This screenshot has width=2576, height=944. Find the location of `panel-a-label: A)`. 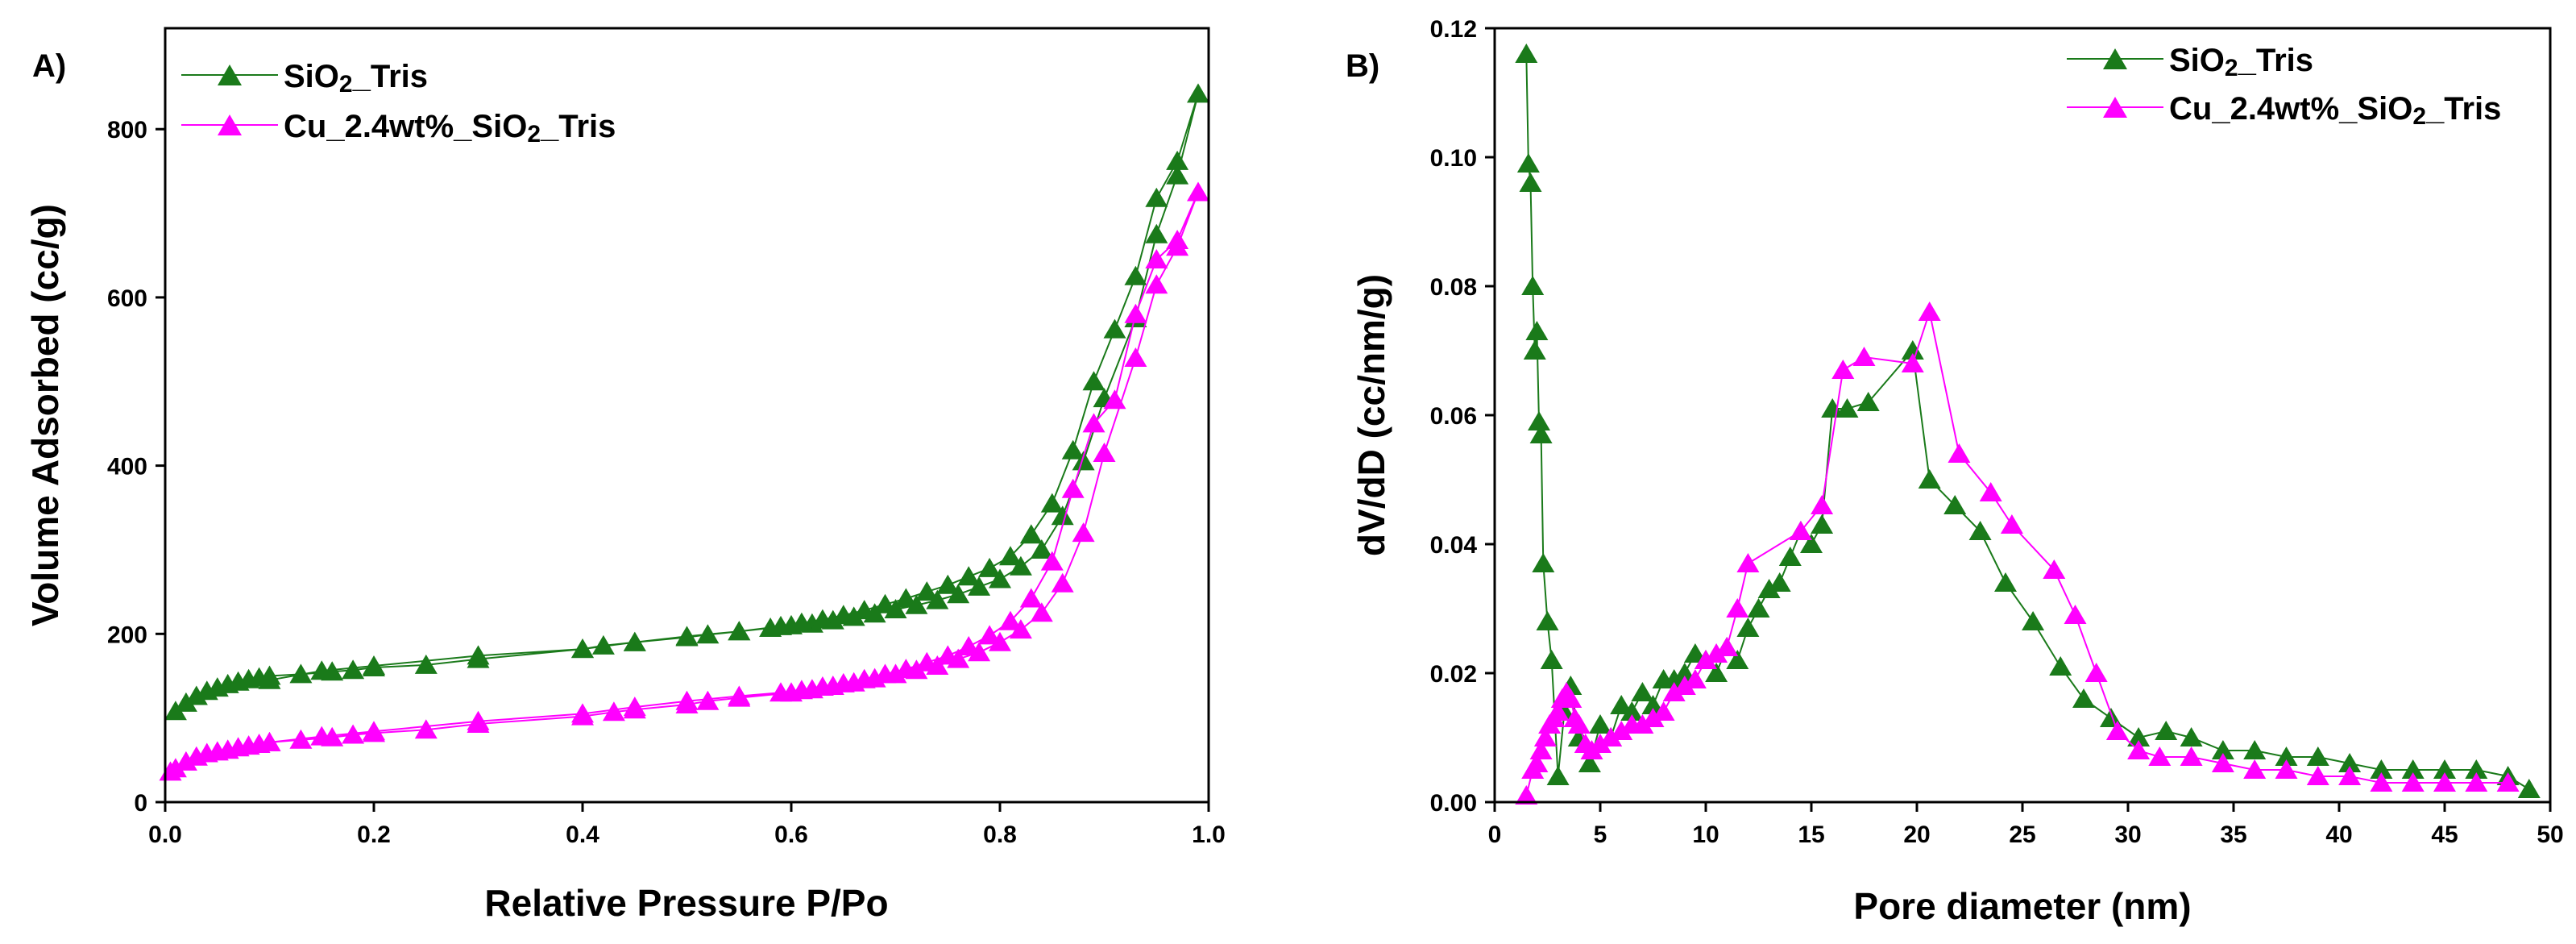

panel-a-label: A) is located at coordinates (49, 66).